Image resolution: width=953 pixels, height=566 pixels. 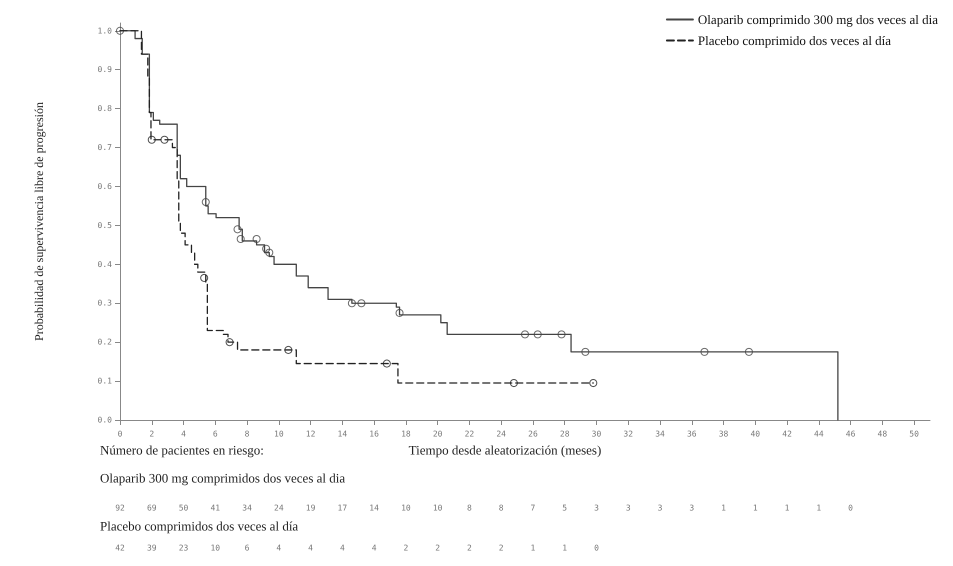 What do you see at coordinates (691, 434) in the screenshot?
I see `x-tick-label: 36` at bounding box center [691, 434].